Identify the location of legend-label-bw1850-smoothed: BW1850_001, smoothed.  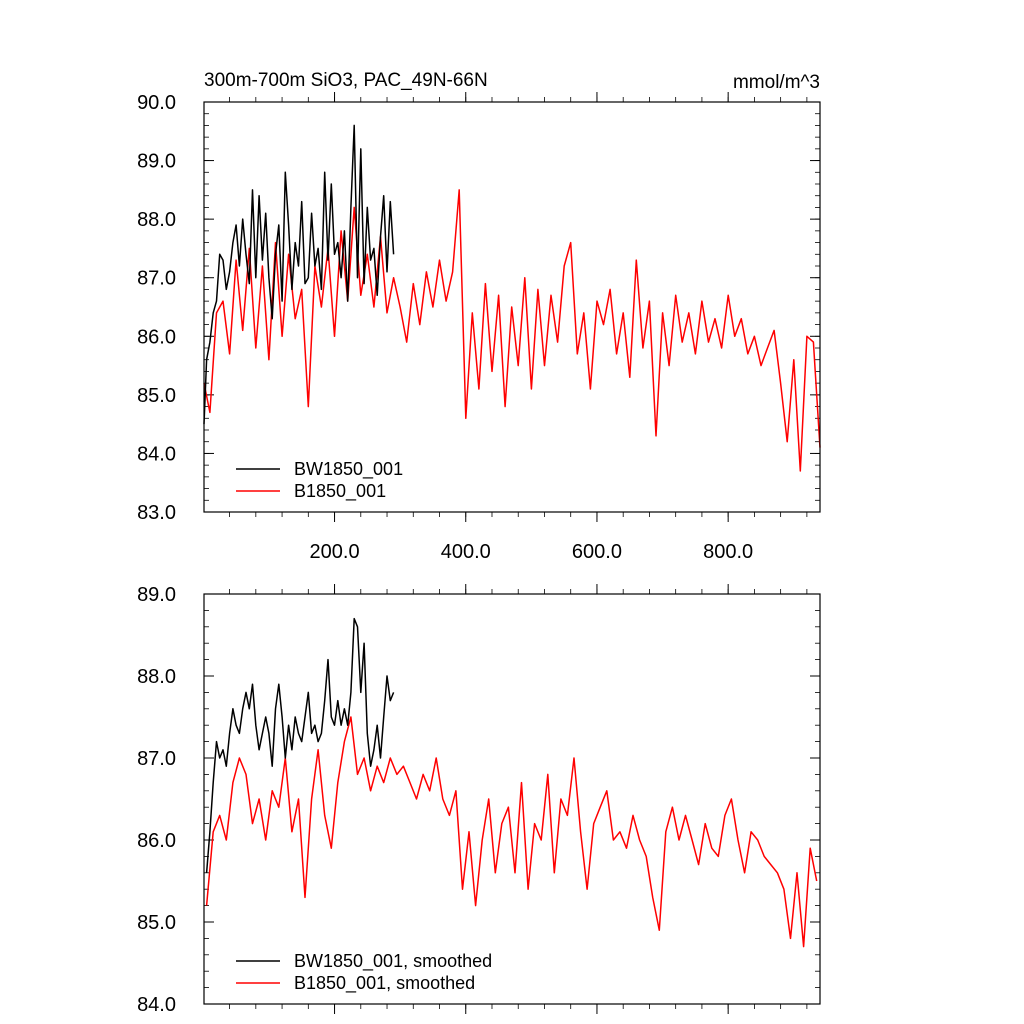
(393, 961).